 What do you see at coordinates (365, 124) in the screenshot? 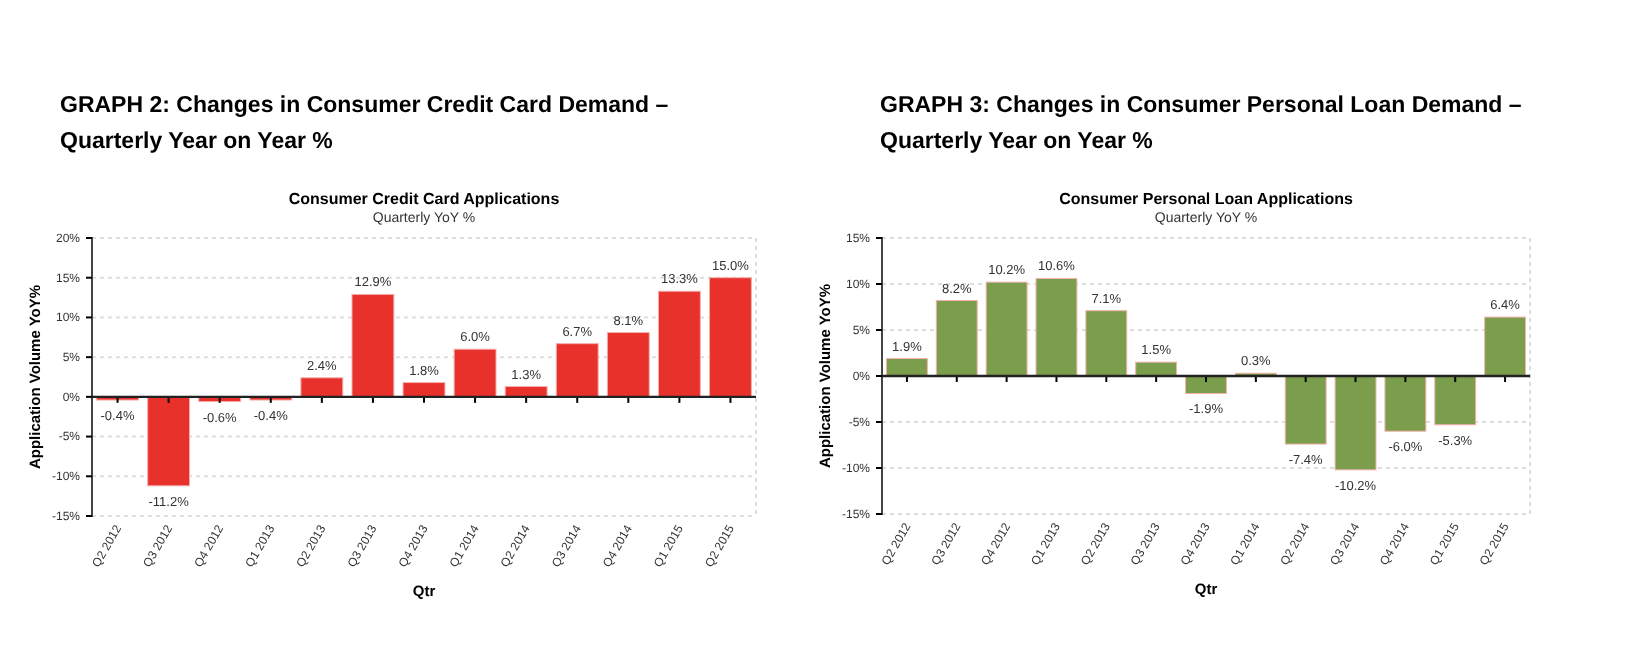
I see `caption: GRAPH 2: Changes in Consumer Credit Card Demand – Quarterly Year on Year %` at bounding box center [365, 124].